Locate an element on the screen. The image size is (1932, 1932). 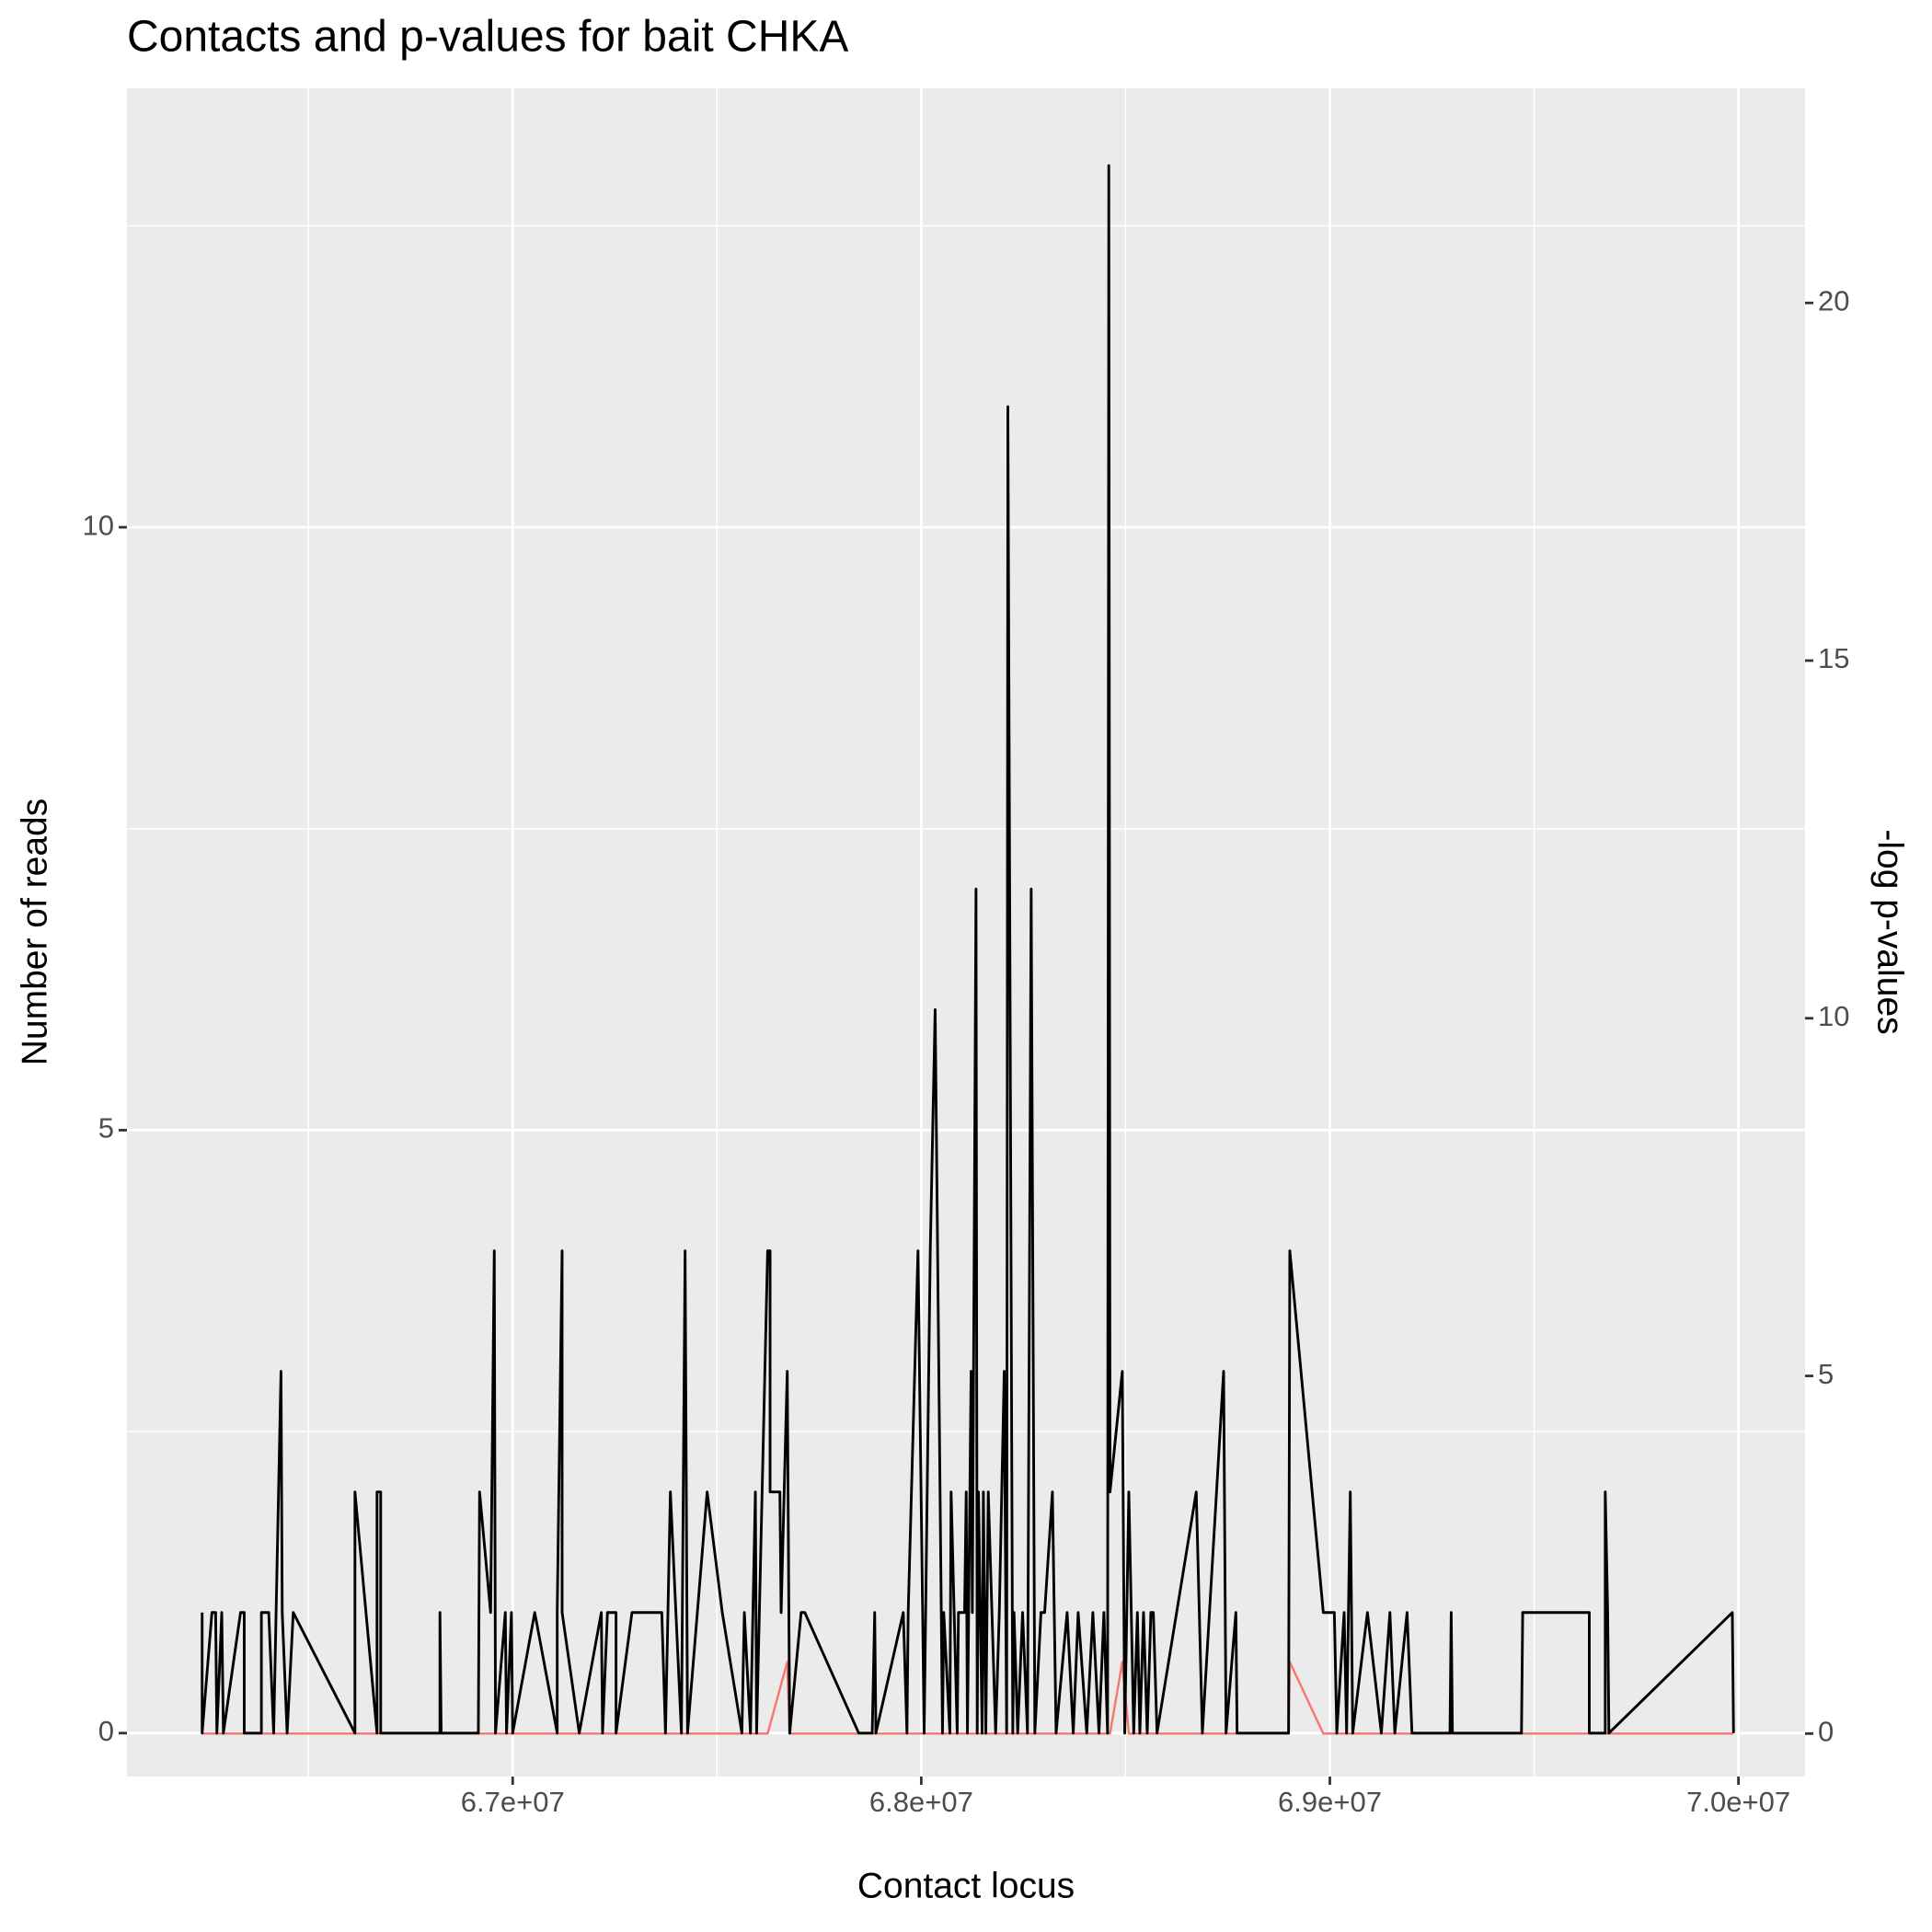
y2-tick-label: 15 is located at coordinates (1833, 658).